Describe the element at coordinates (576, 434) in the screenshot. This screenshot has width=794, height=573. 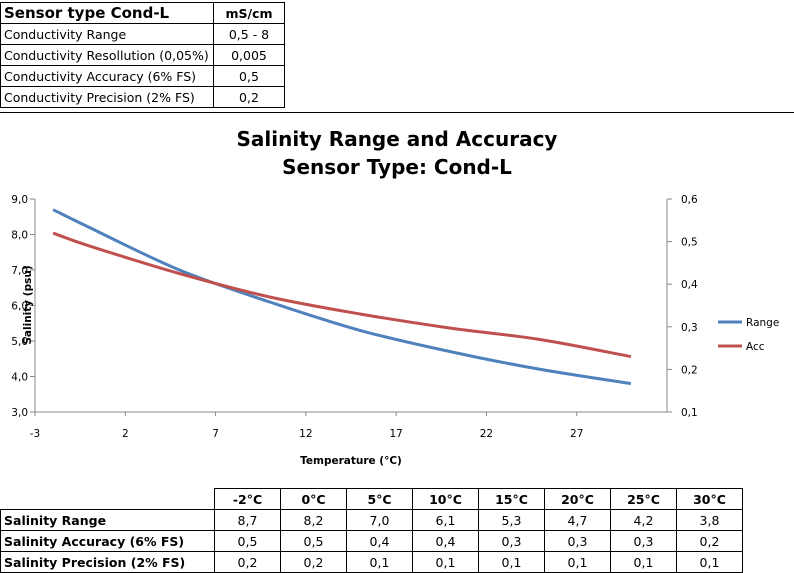
I see `x-tick-label: 27` at that location.